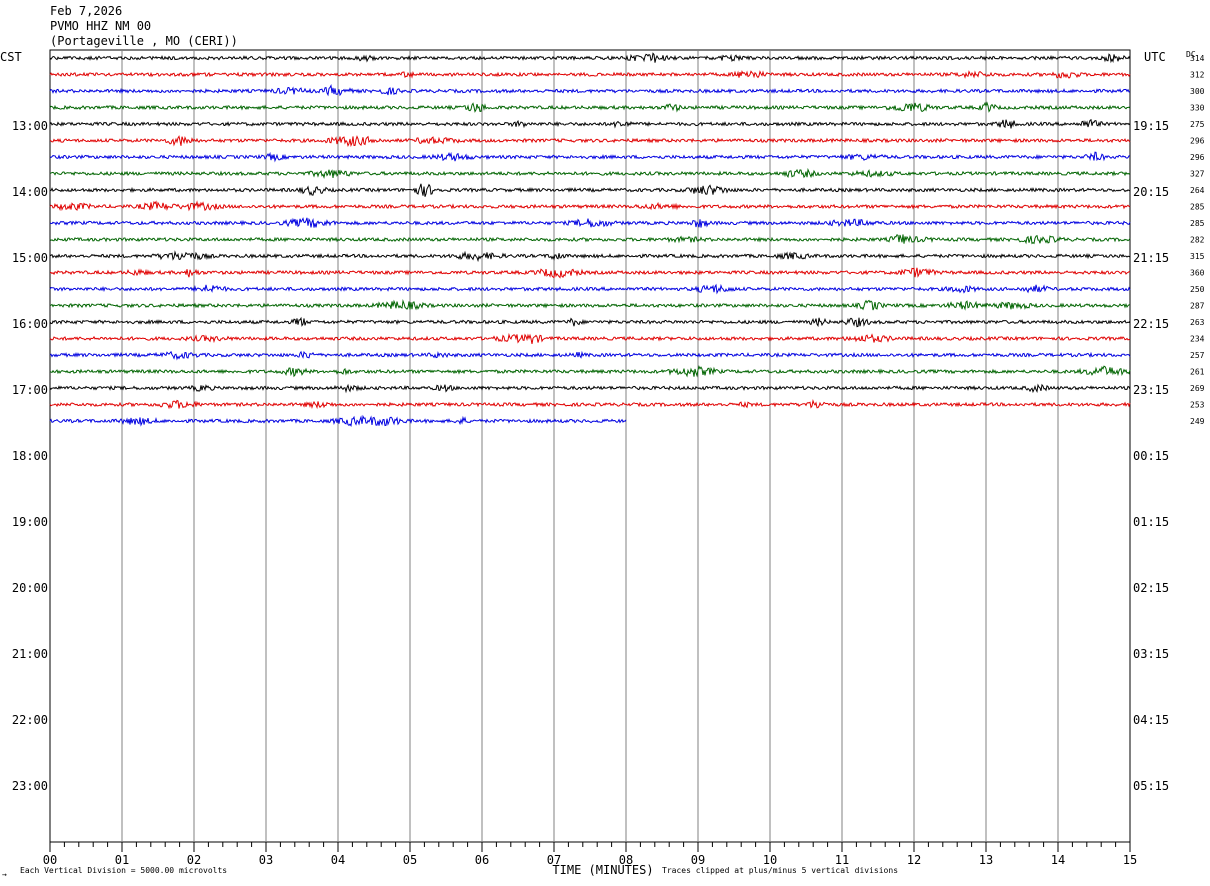 This screenshot has width=1210, height=886. I want to click on dc-offset-label: 360, so click(1197, 273).